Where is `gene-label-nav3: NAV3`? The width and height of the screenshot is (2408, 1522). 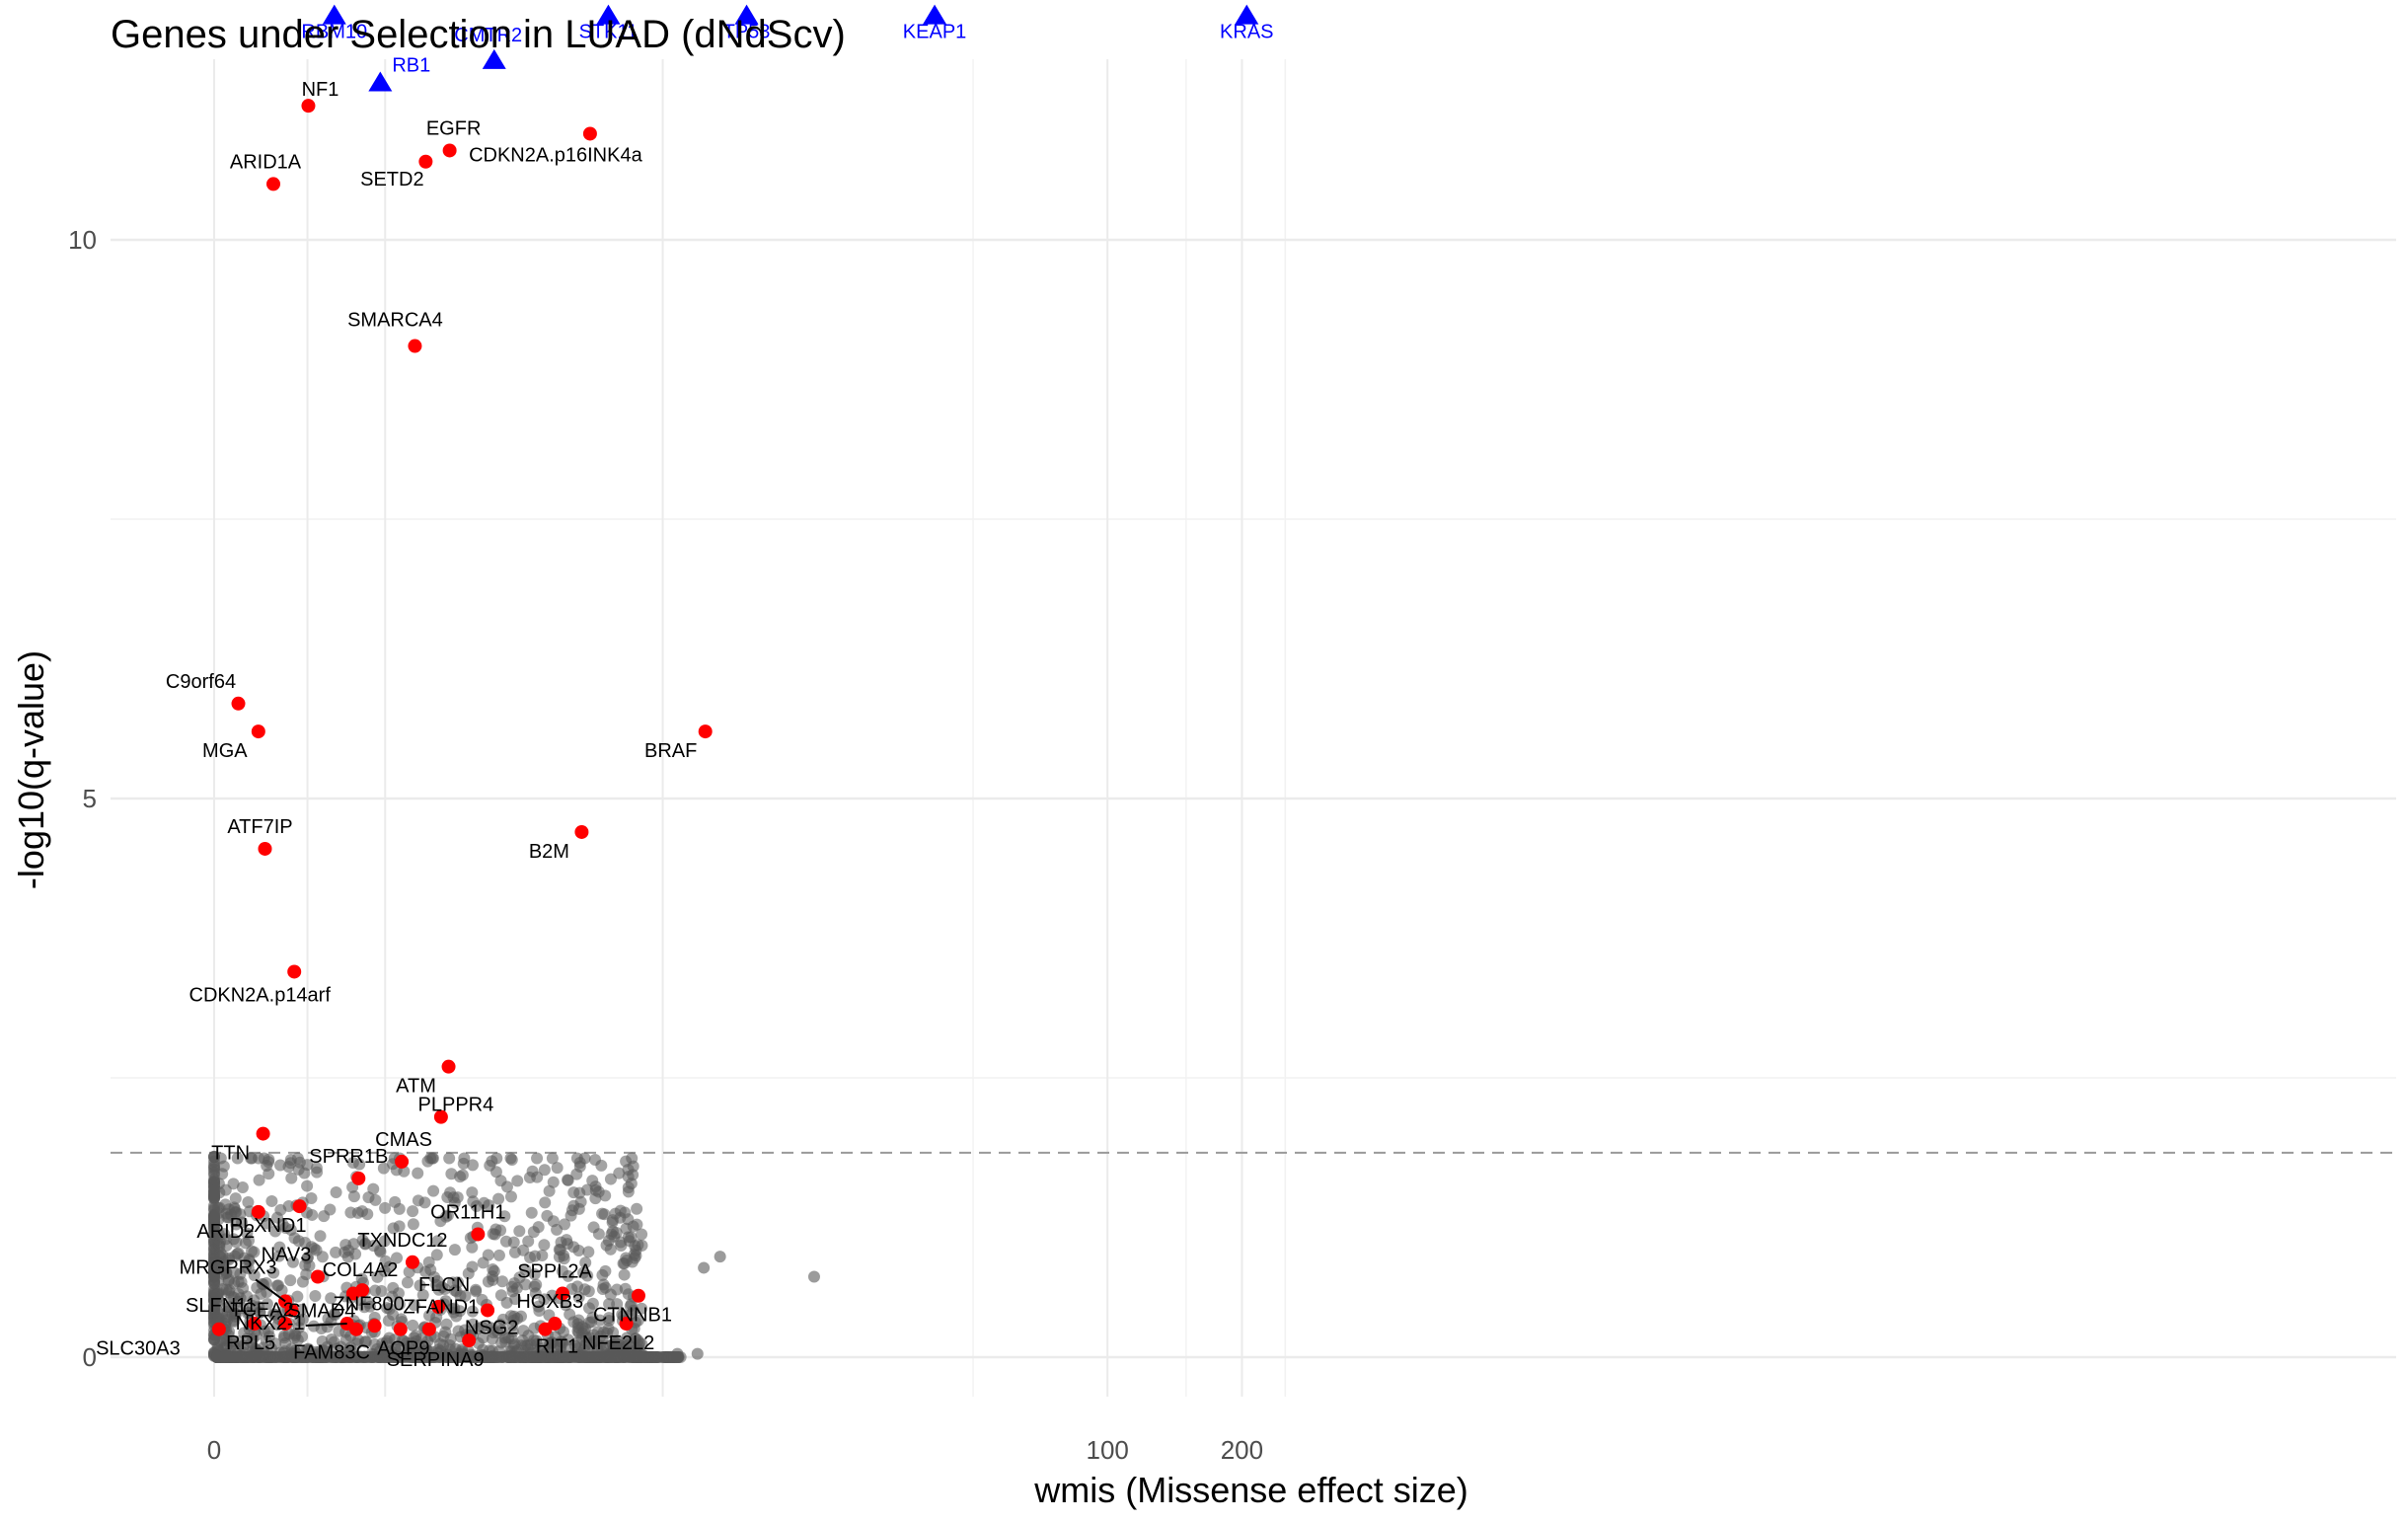 gene-label-nav3: NAV3 is located at coordinates (287, 1255).